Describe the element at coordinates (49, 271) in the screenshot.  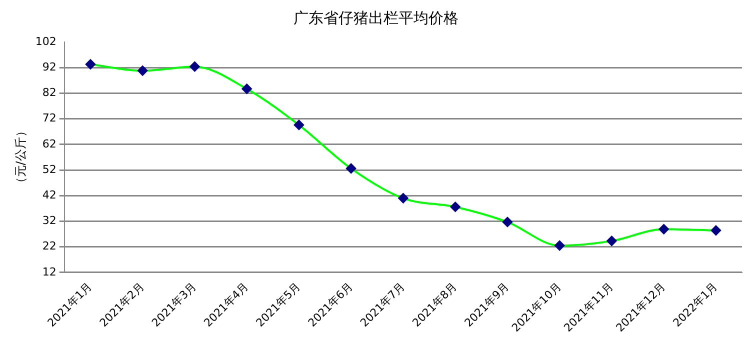
I see `y-tick-label: 12` at that location.